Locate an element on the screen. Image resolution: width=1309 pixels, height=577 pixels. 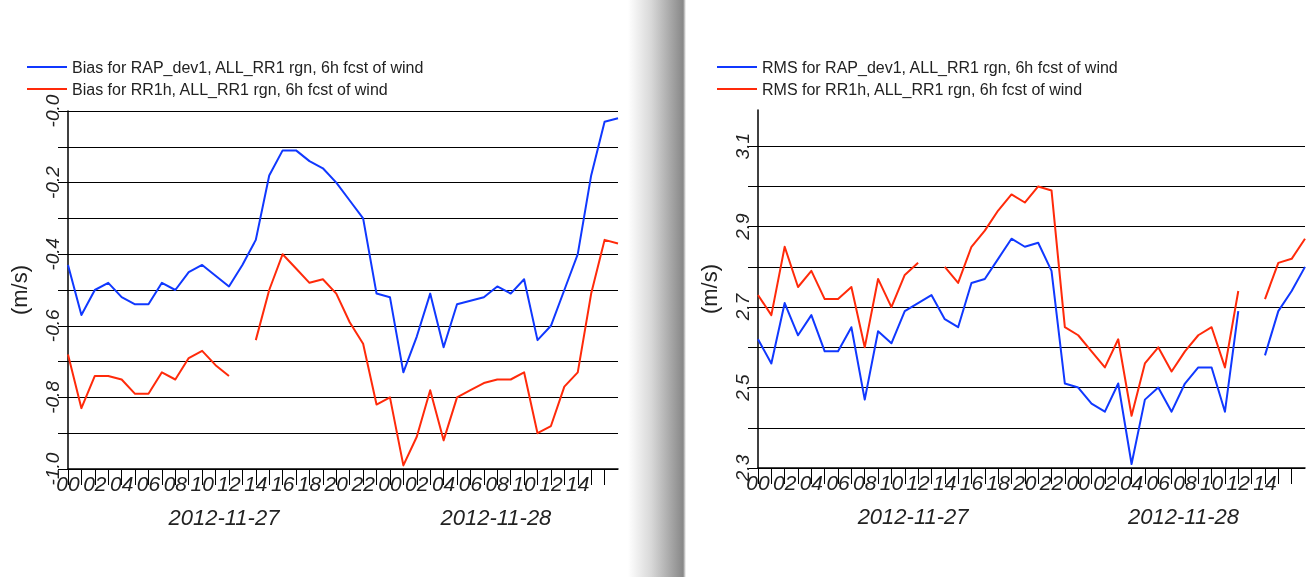
y-tick-label: -0.8 is located at coordinates (52, 397).